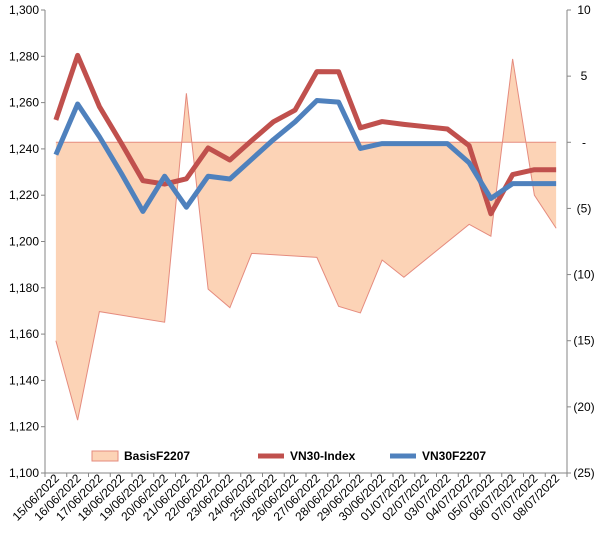  I want to click on y-left-tick-label: 1,180, so click(24, 288).